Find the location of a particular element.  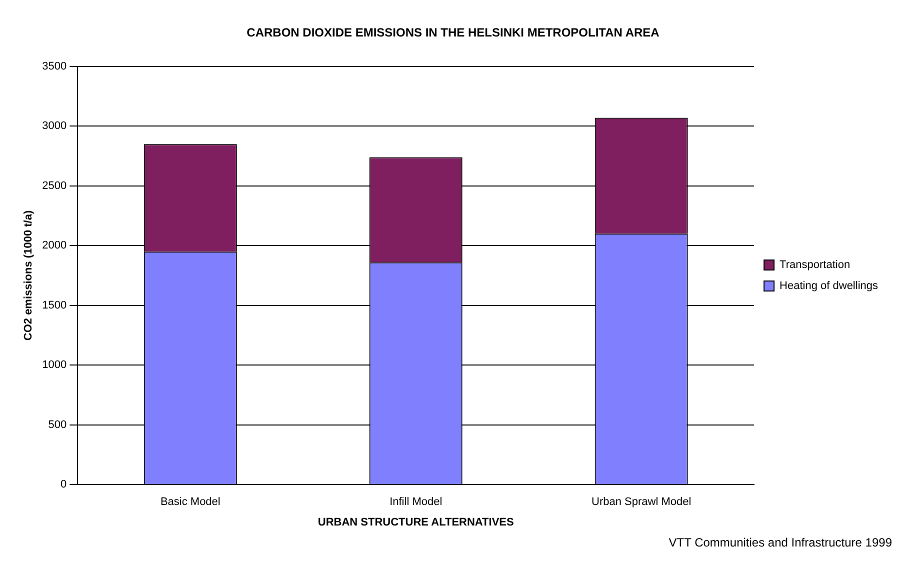

y-tick-label: 3000 is located at coordinates (54, 126).